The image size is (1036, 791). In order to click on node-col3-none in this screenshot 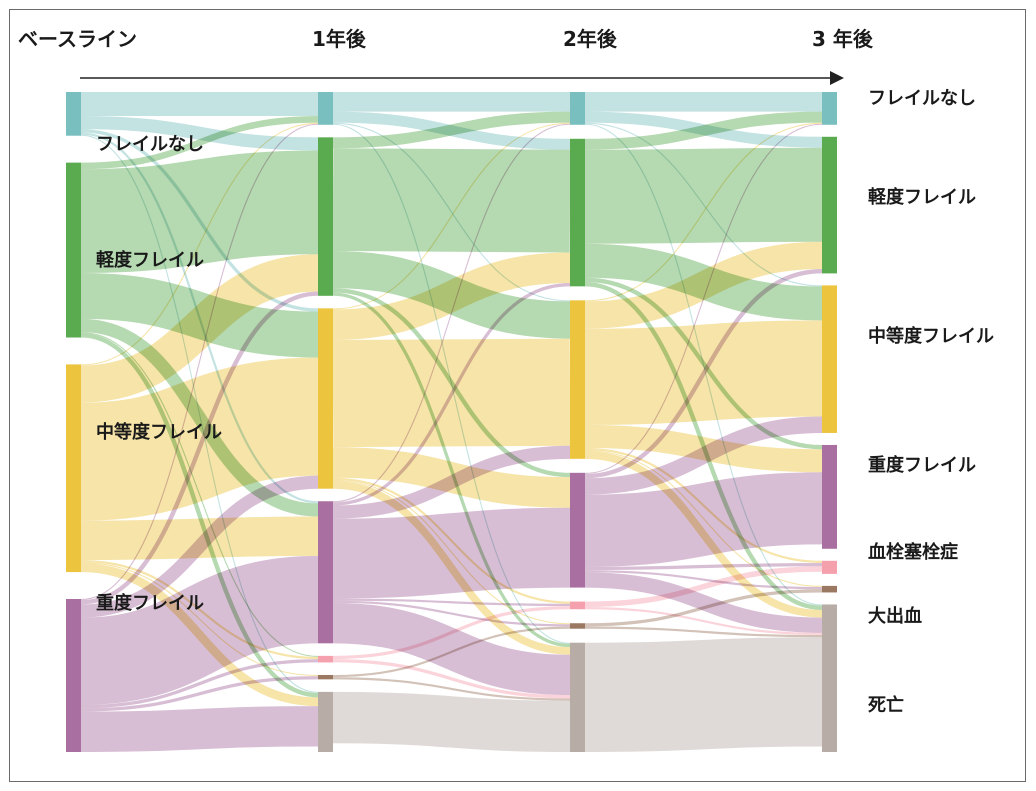, I will do `click(829, 108)`.